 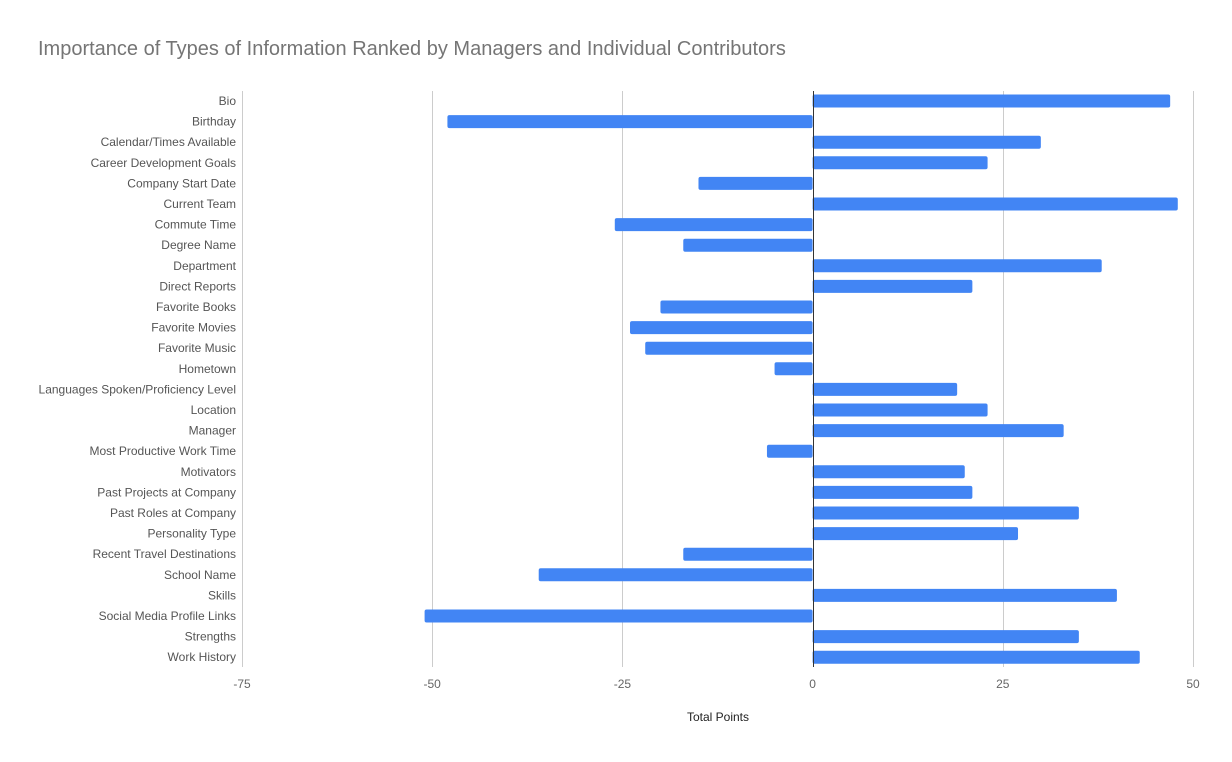 What do you see at coordinates (197, 286) in the screenshot?
I see `category-label: Direct Reports` at bounding box center [197, 286].